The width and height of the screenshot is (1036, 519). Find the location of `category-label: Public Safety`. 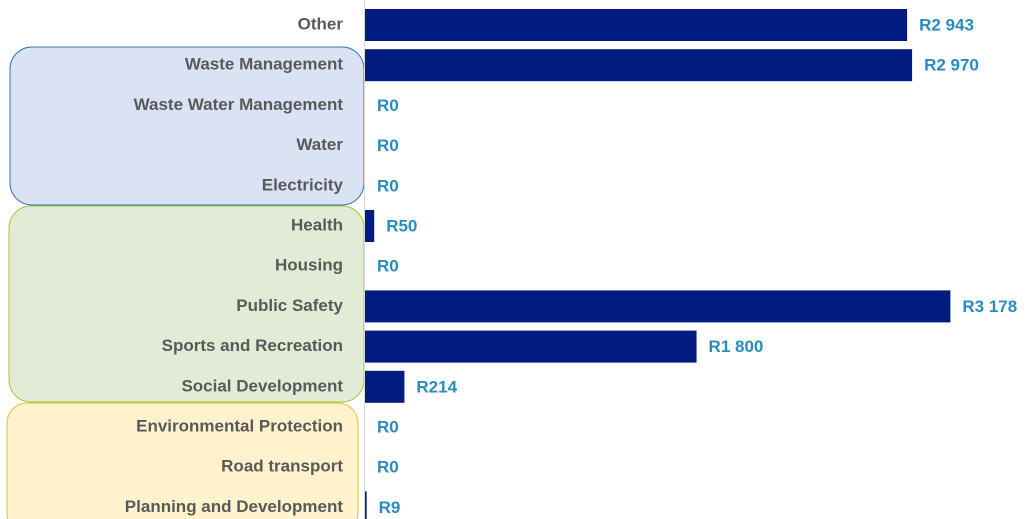

category-label: Public Safety is located at coordinates (289, 305).